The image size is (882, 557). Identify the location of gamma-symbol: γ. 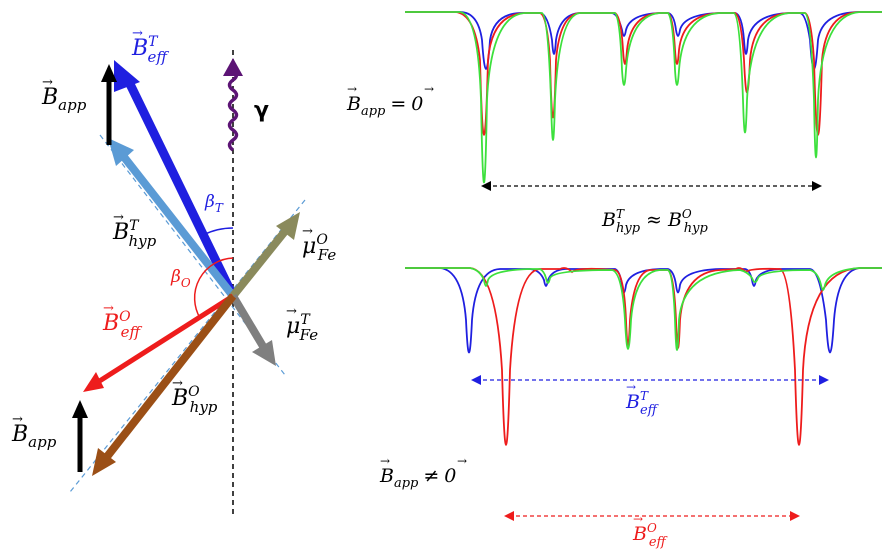
(261, 110).